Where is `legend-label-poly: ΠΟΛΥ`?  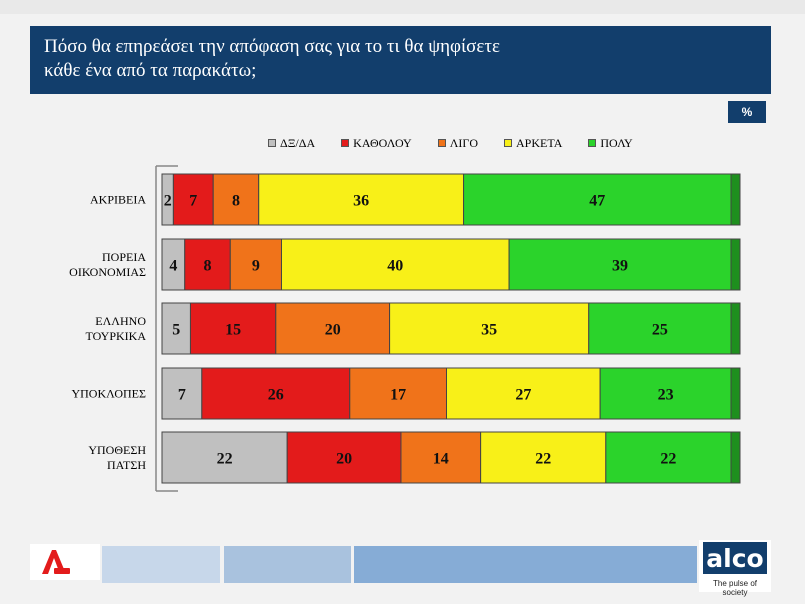 legend-label-poly: ΠΟΛΥ is located at coordinates (616, 142).